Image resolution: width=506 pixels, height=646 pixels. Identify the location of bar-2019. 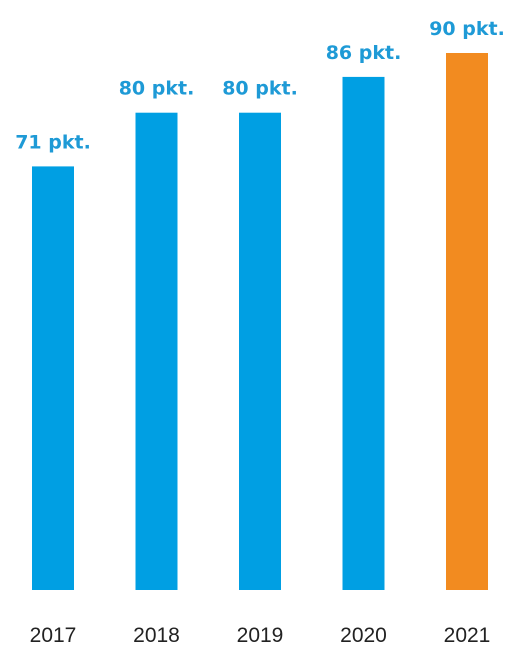
(260, 351).